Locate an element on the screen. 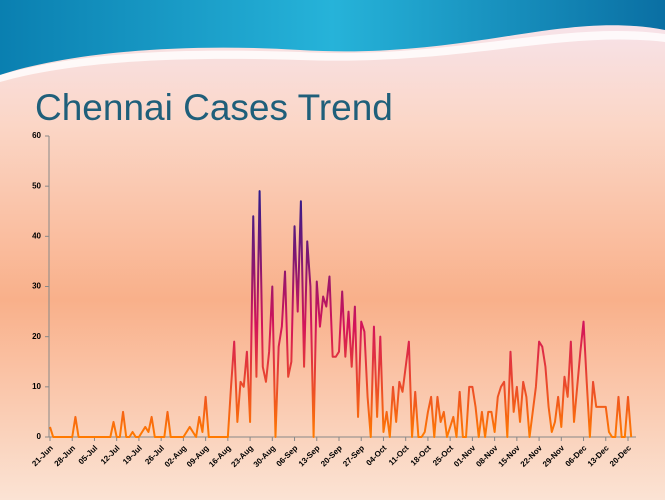  y-tick-label: 50 is located at coordinates (36, 185).